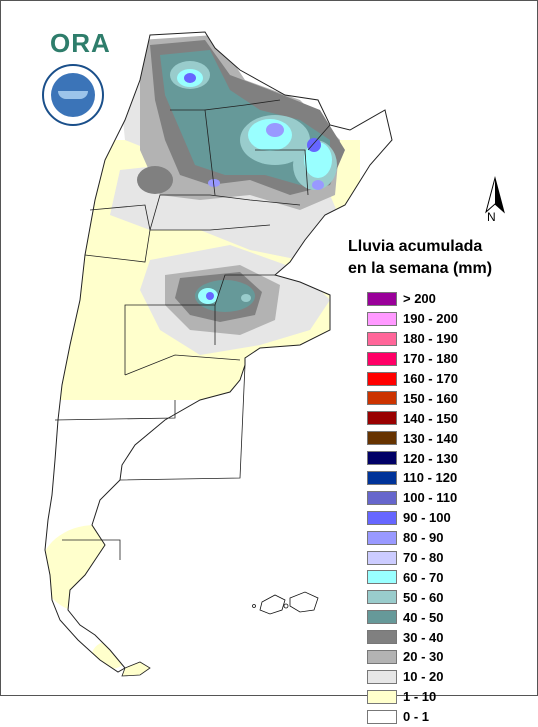  What do you see at coordinates (423, 657) in the screenshot?
I see `legend-label: 20 - 30` at bounding box center [423, 657].